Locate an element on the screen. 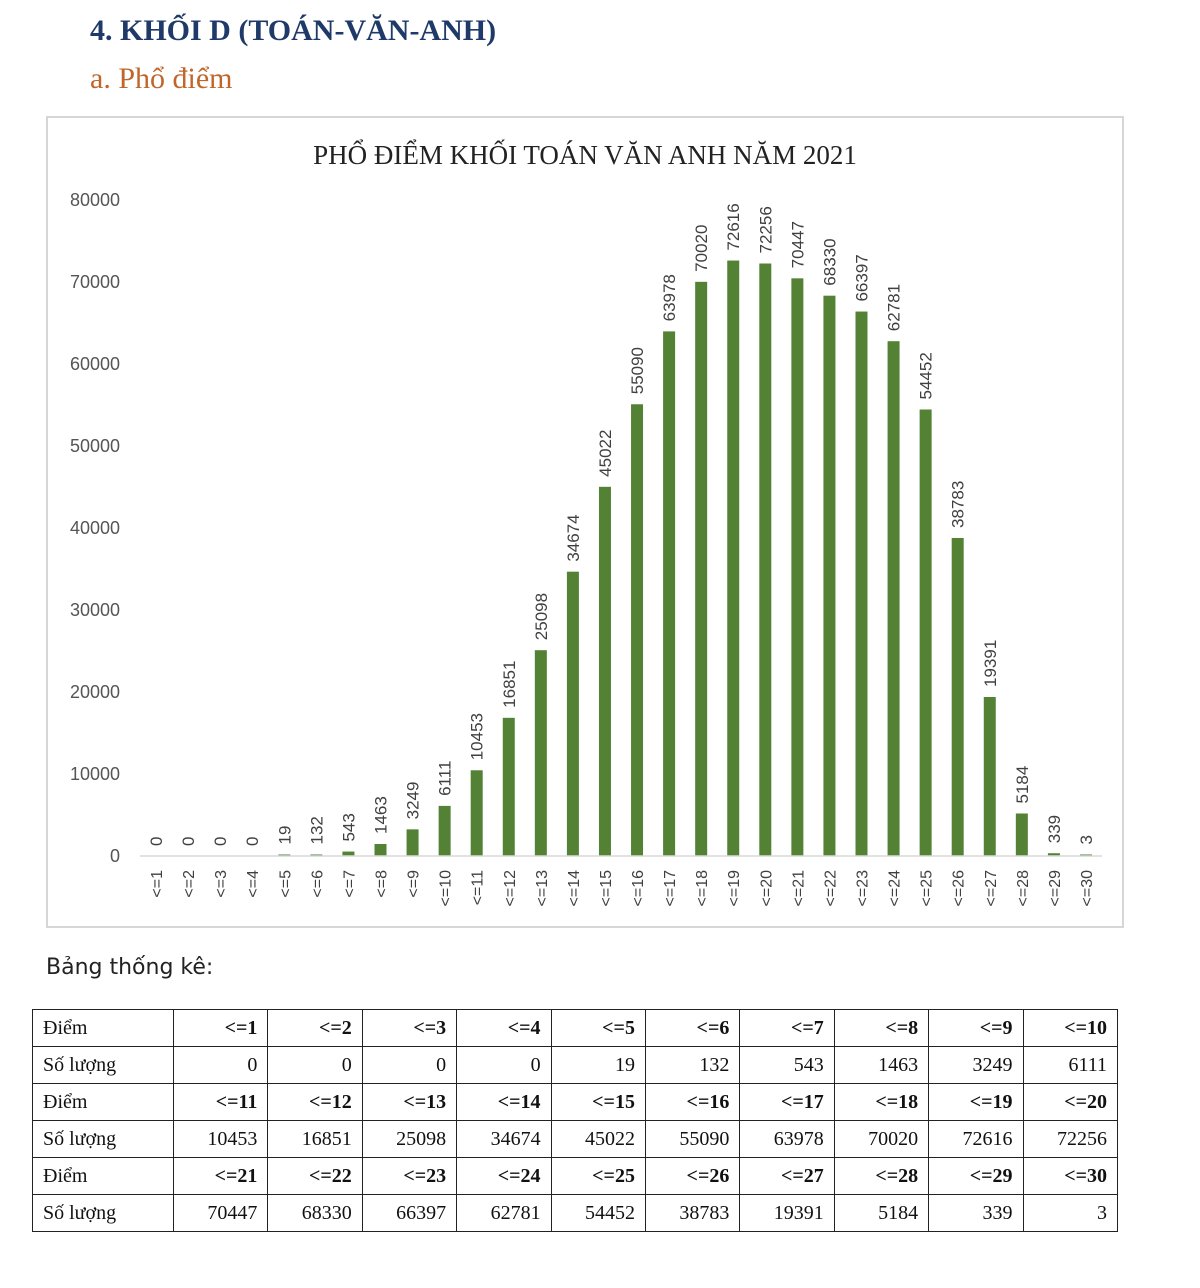 This screenshot has width=1200, height=1288. data-label: 68330 is located at coordinates (829, 261).